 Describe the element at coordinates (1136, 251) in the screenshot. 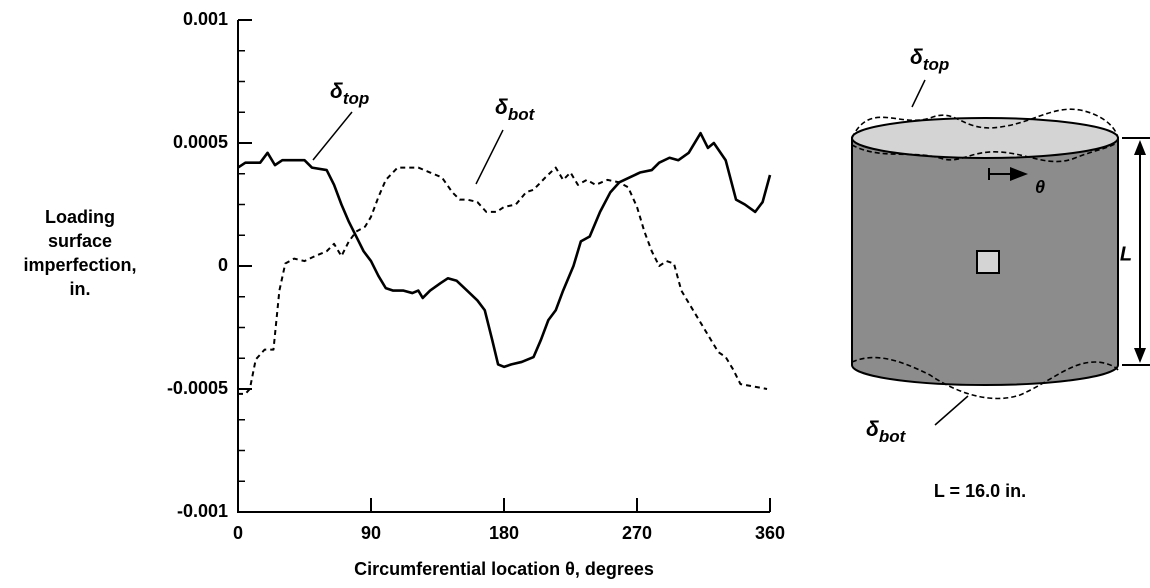

I see `length-dimension` at that location.